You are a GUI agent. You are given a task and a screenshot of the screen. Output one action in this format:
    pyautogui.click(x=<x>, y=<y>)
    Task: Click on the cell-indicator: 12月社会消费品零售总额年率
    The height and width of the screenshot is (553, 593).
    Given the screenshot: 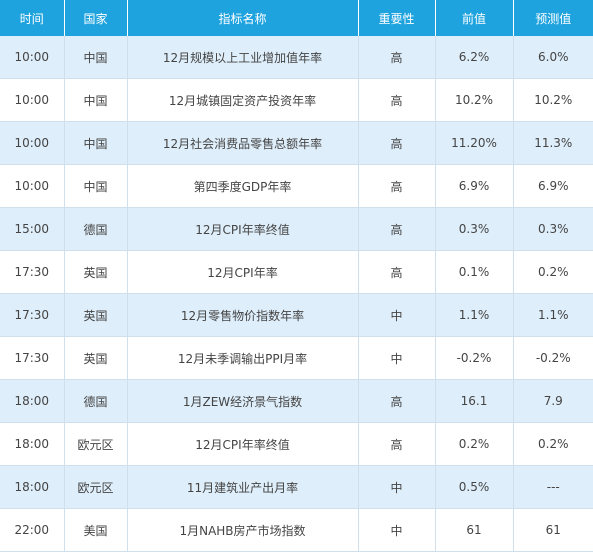 What is the action you would take?
    pyautogui.click(x=243, y=143)
    